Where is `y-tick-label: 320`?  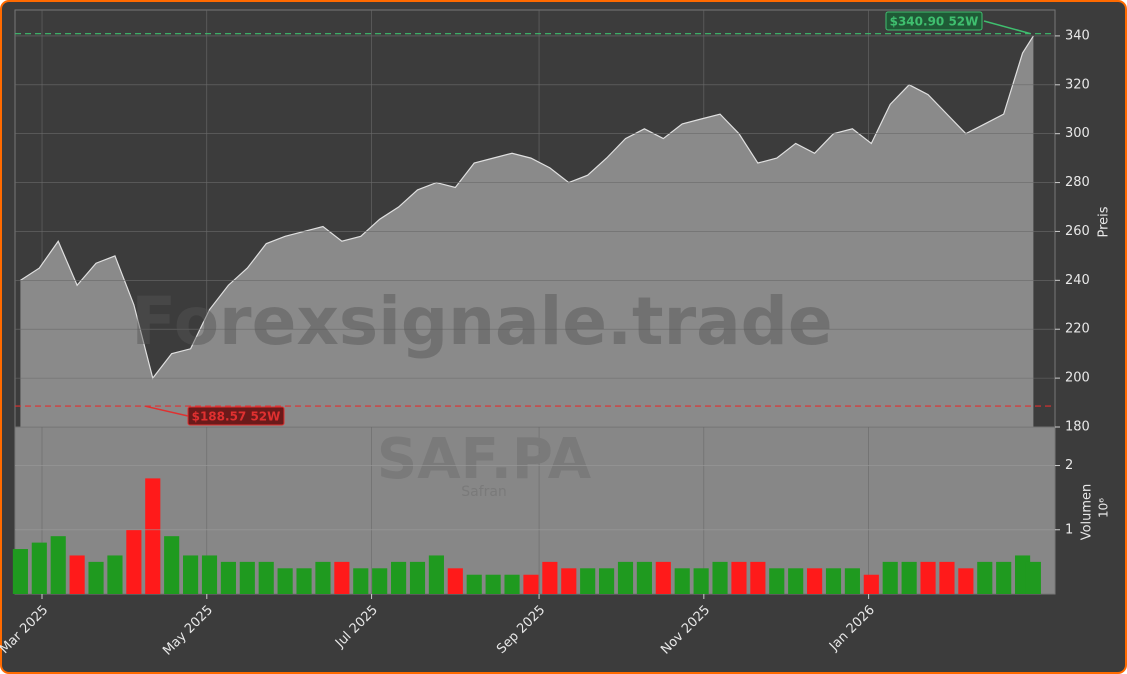
y-tick-label: 320 is located at coordinates (1077, 84).